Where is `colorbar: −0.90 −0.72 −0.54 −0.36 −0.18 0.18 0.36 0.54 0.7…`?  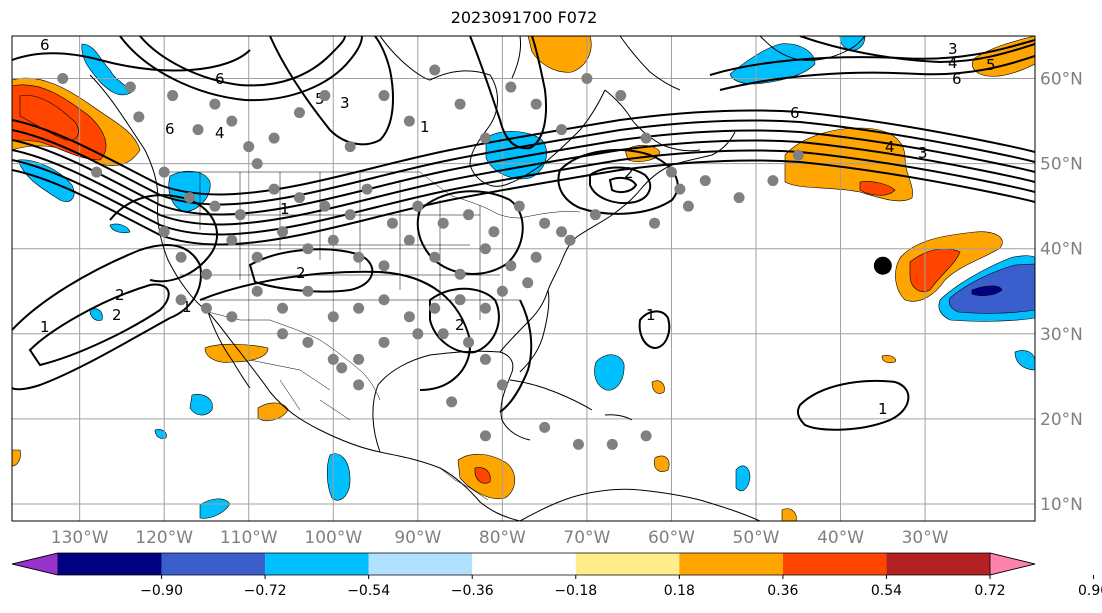 colorbar: −0.90 −0.72 −0.54 −0.36 −0.18 0.18 0.36 0.54 0.7… is located at coordinates (556, 575).